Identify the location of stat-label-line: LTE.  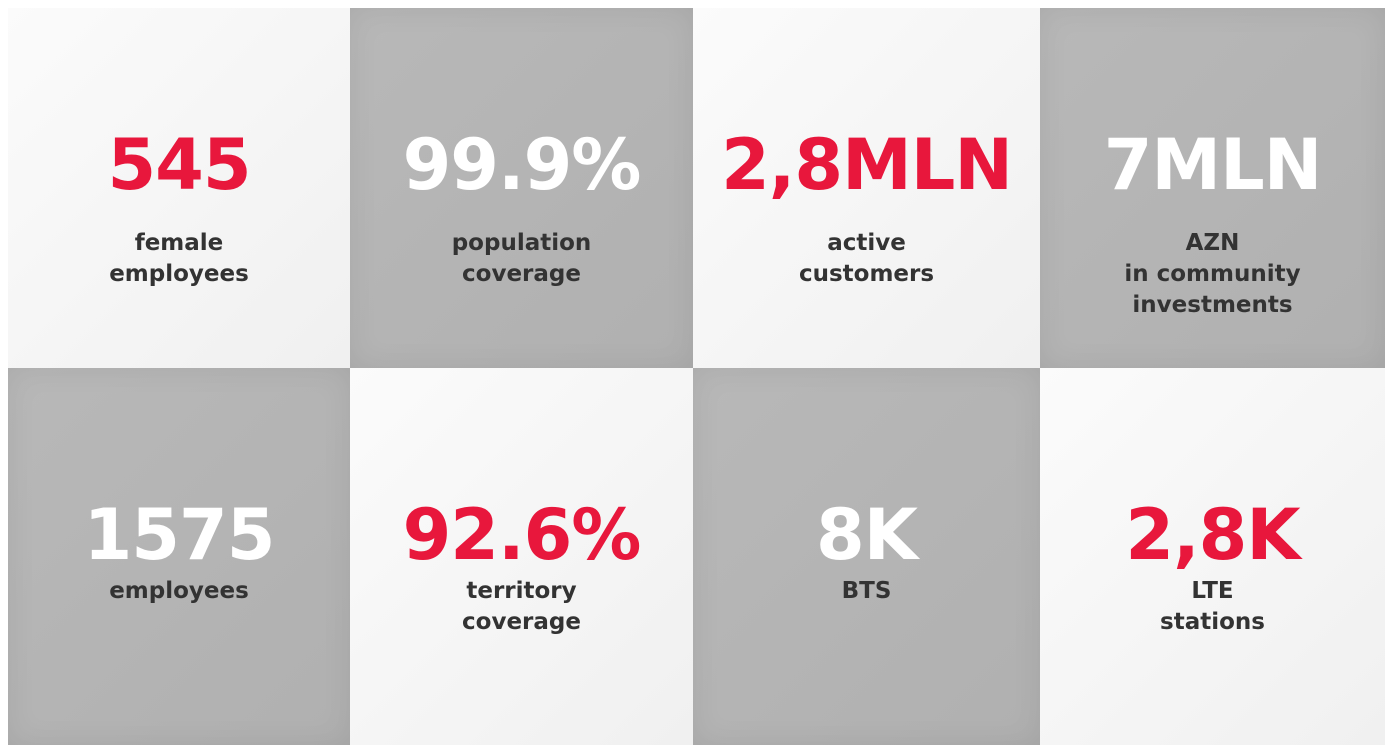
(1212, 591).